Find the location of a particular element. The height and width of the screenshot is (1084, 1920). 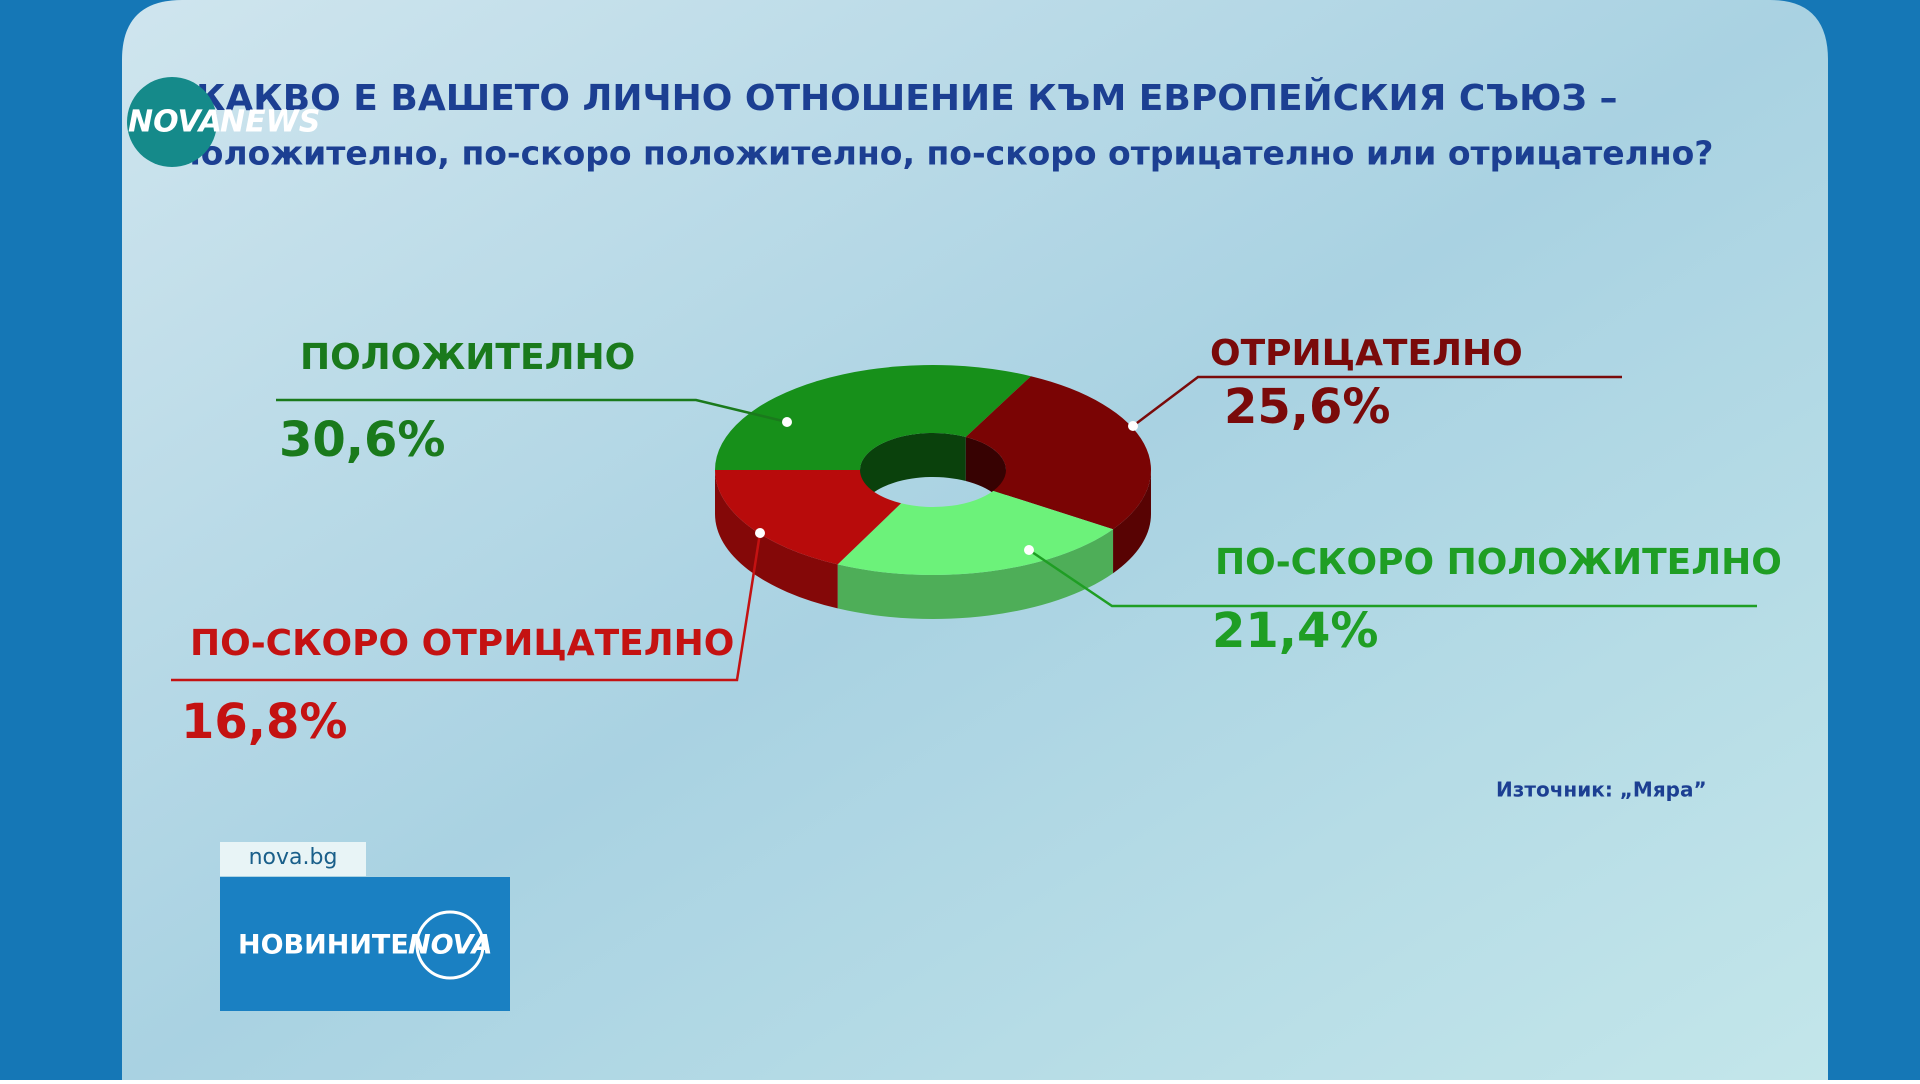

category-label: ПО-СКОРО ОТРИЦАТЕЛНО is located at coordinates (462, 643).